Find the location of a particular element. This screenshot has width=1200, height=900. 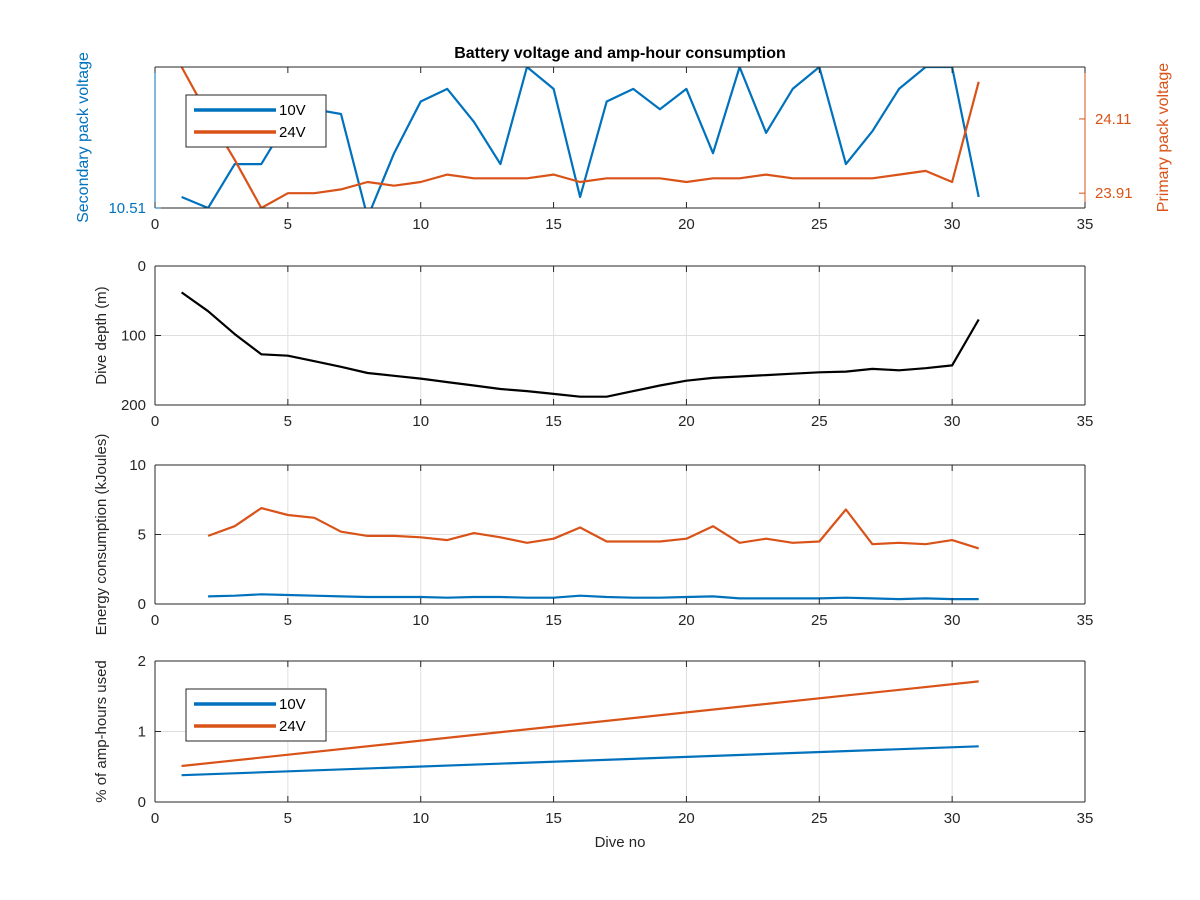

y-tick-label: 5 is located at coordinates (142, 535).